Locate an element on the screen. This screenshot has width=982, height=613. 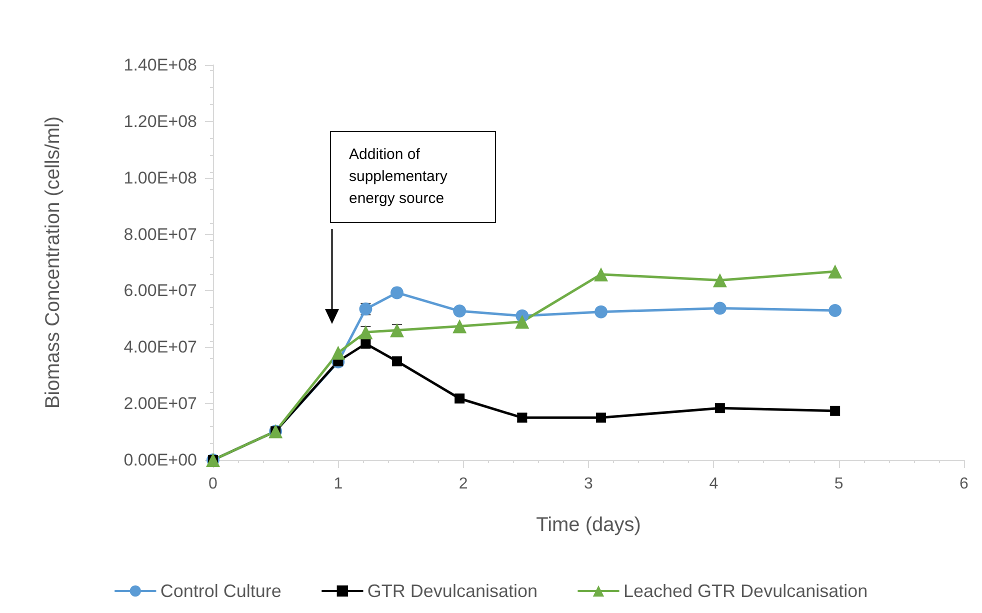
callout-box: Addition of supplementary energy source is located at coordinates (413, 177).